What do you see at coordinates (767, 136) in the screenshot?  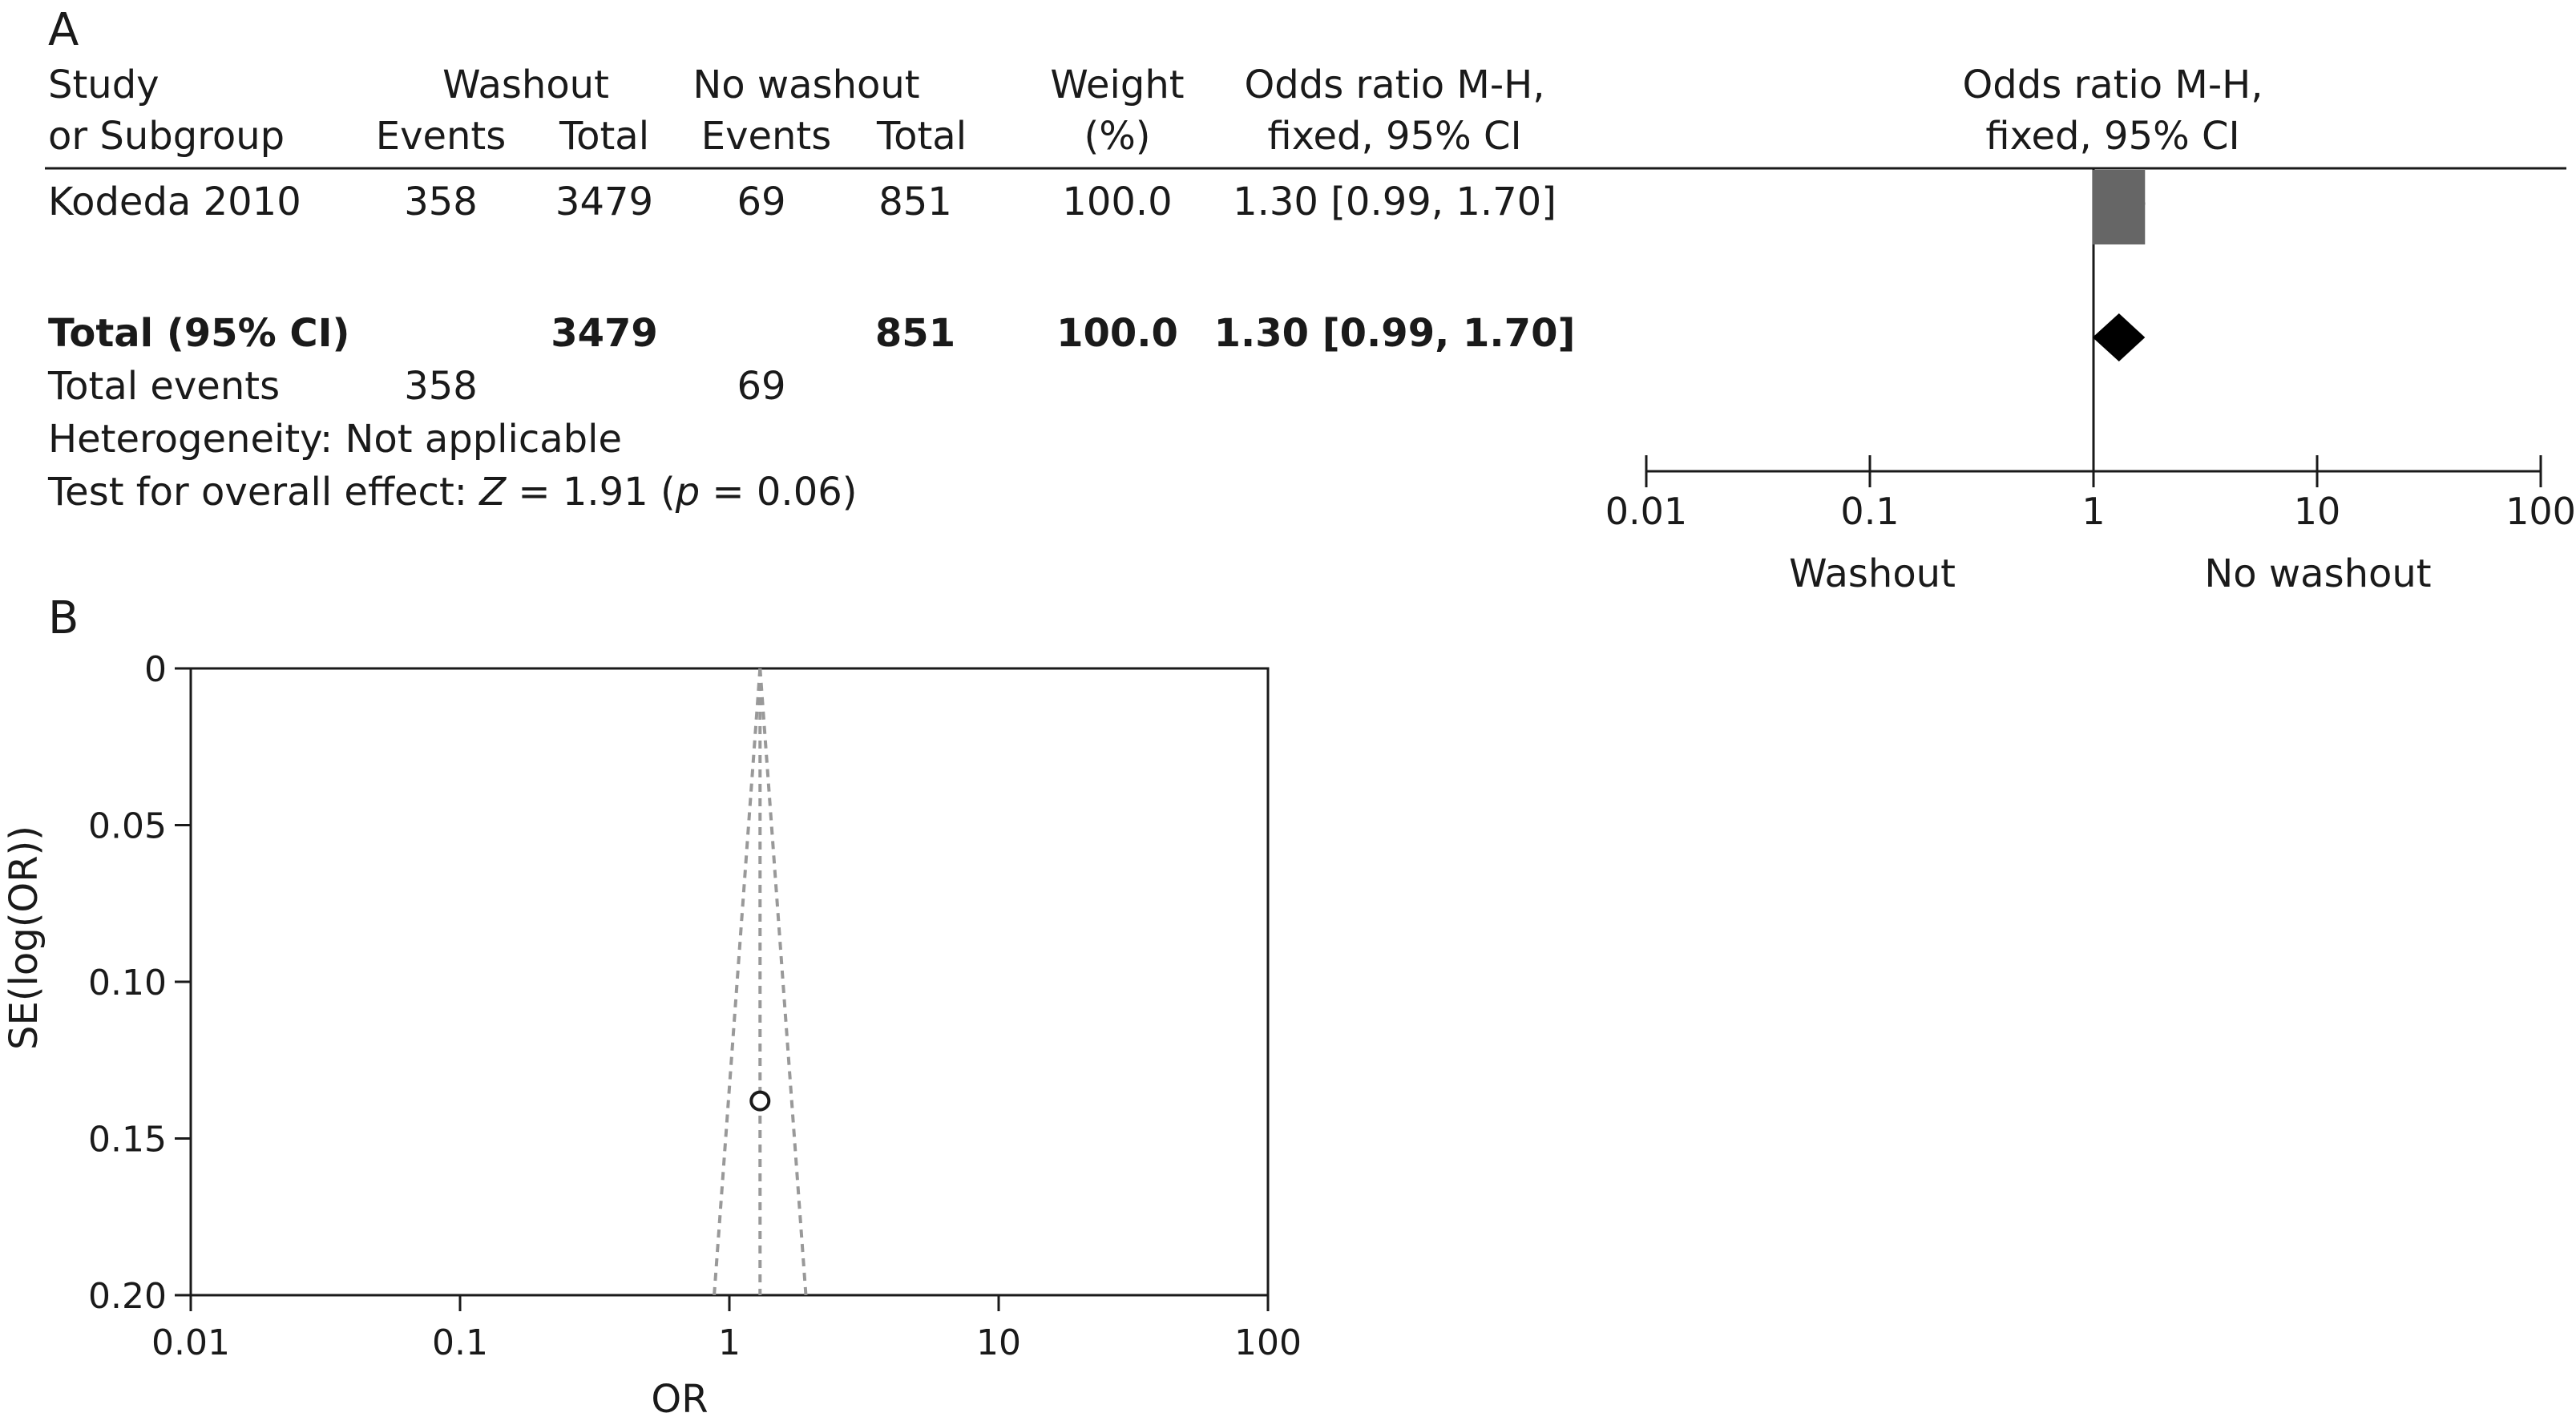 I see `header-events-2: Events` at bounding box center [767, 136].